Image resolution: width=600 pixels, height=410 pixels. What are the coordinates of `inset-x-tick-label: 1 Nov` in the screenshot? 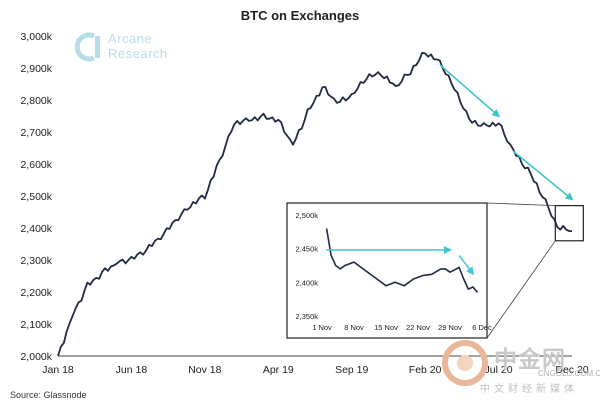 It's located at (322, 327).